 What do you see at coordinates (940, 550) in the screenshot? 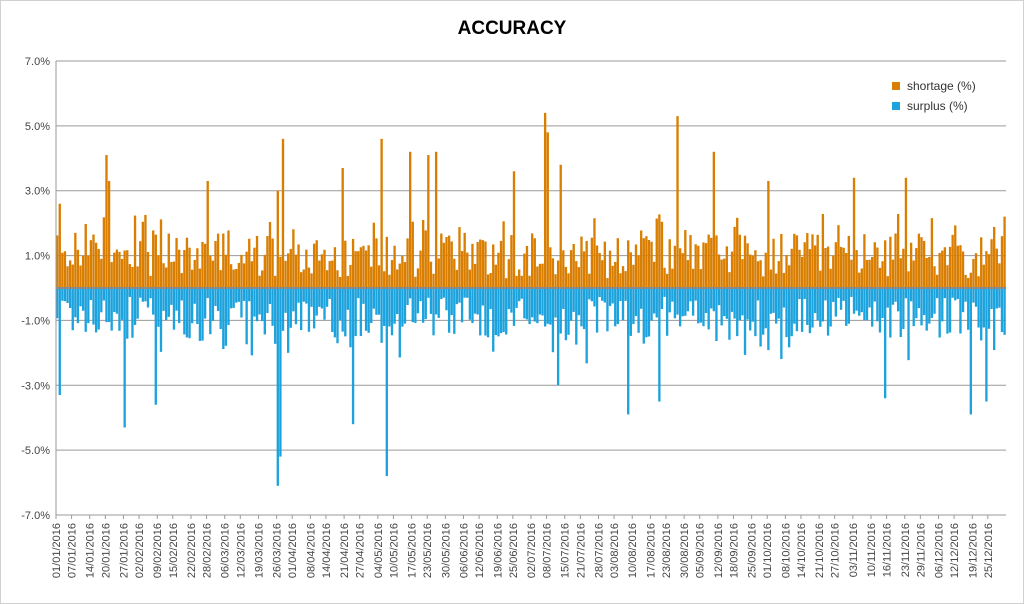
I see `x-tick-label: 06/12/2016` at bounding box center [940, 550].